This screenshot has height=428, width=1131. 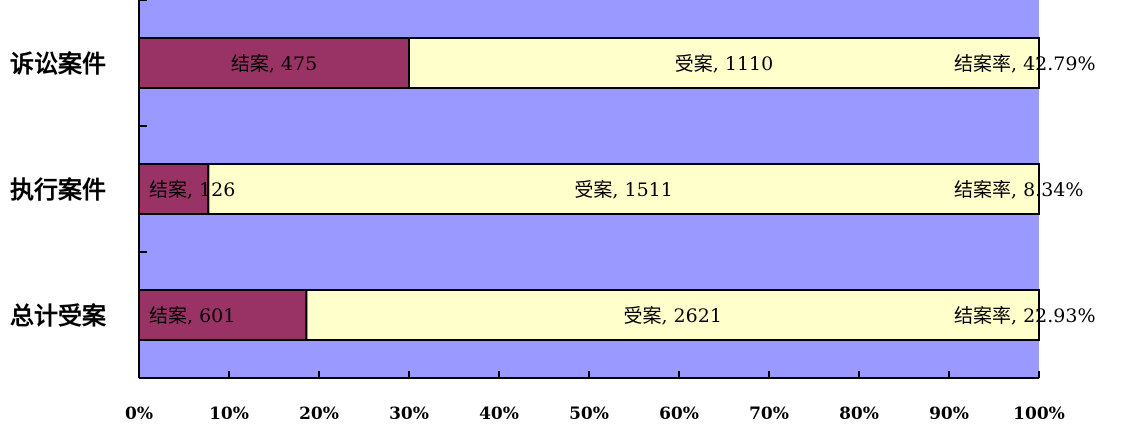 I want to click on data-label-received: 受案, 2621, so click(x=672, y=316).